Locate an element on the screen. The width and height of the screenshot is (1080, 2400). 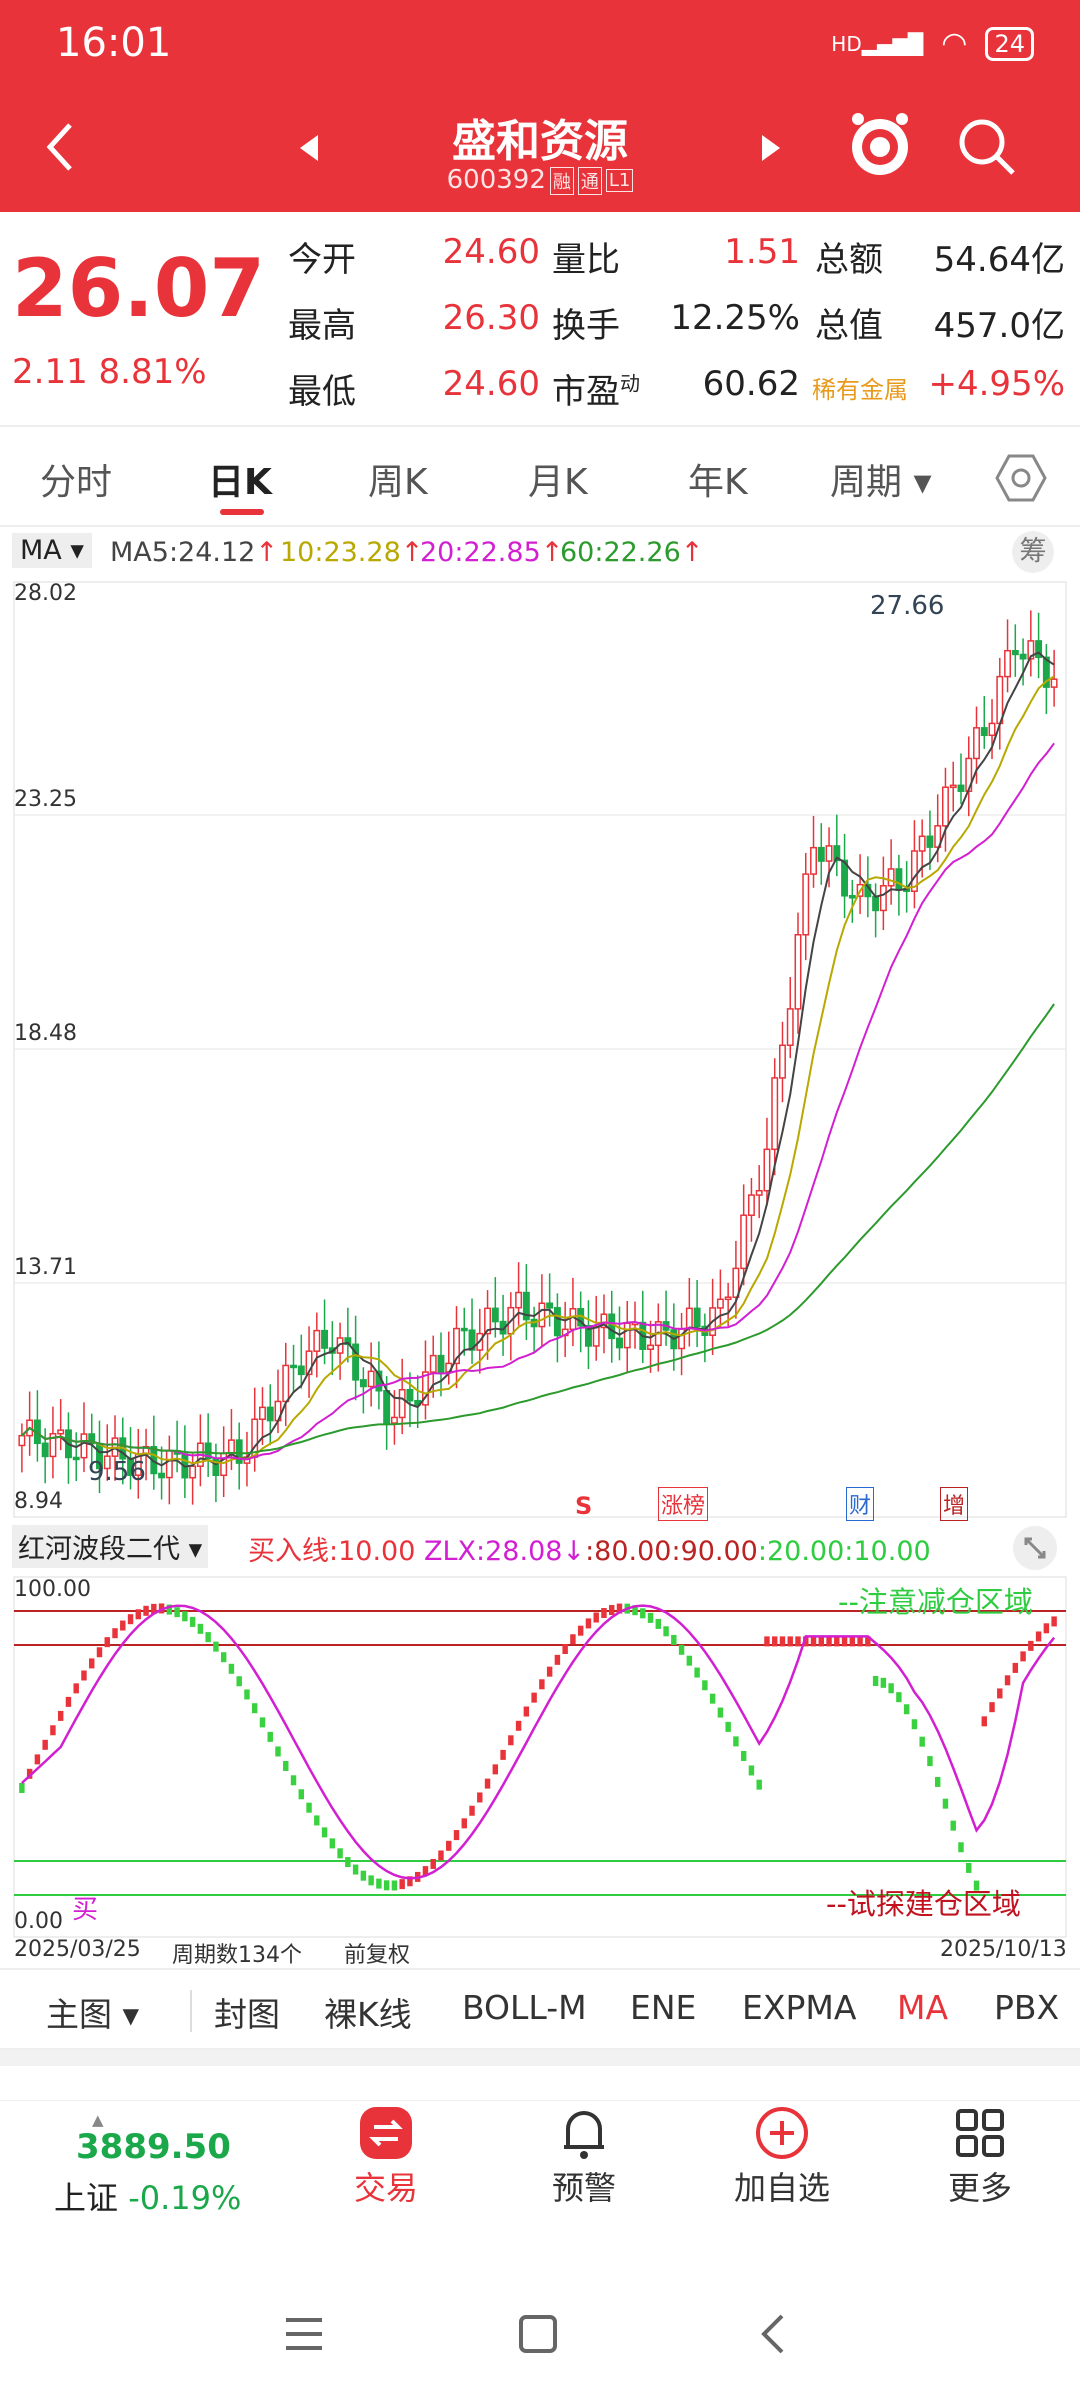
adjust-mode: 前复权 is located at coordinates (377, 1955).